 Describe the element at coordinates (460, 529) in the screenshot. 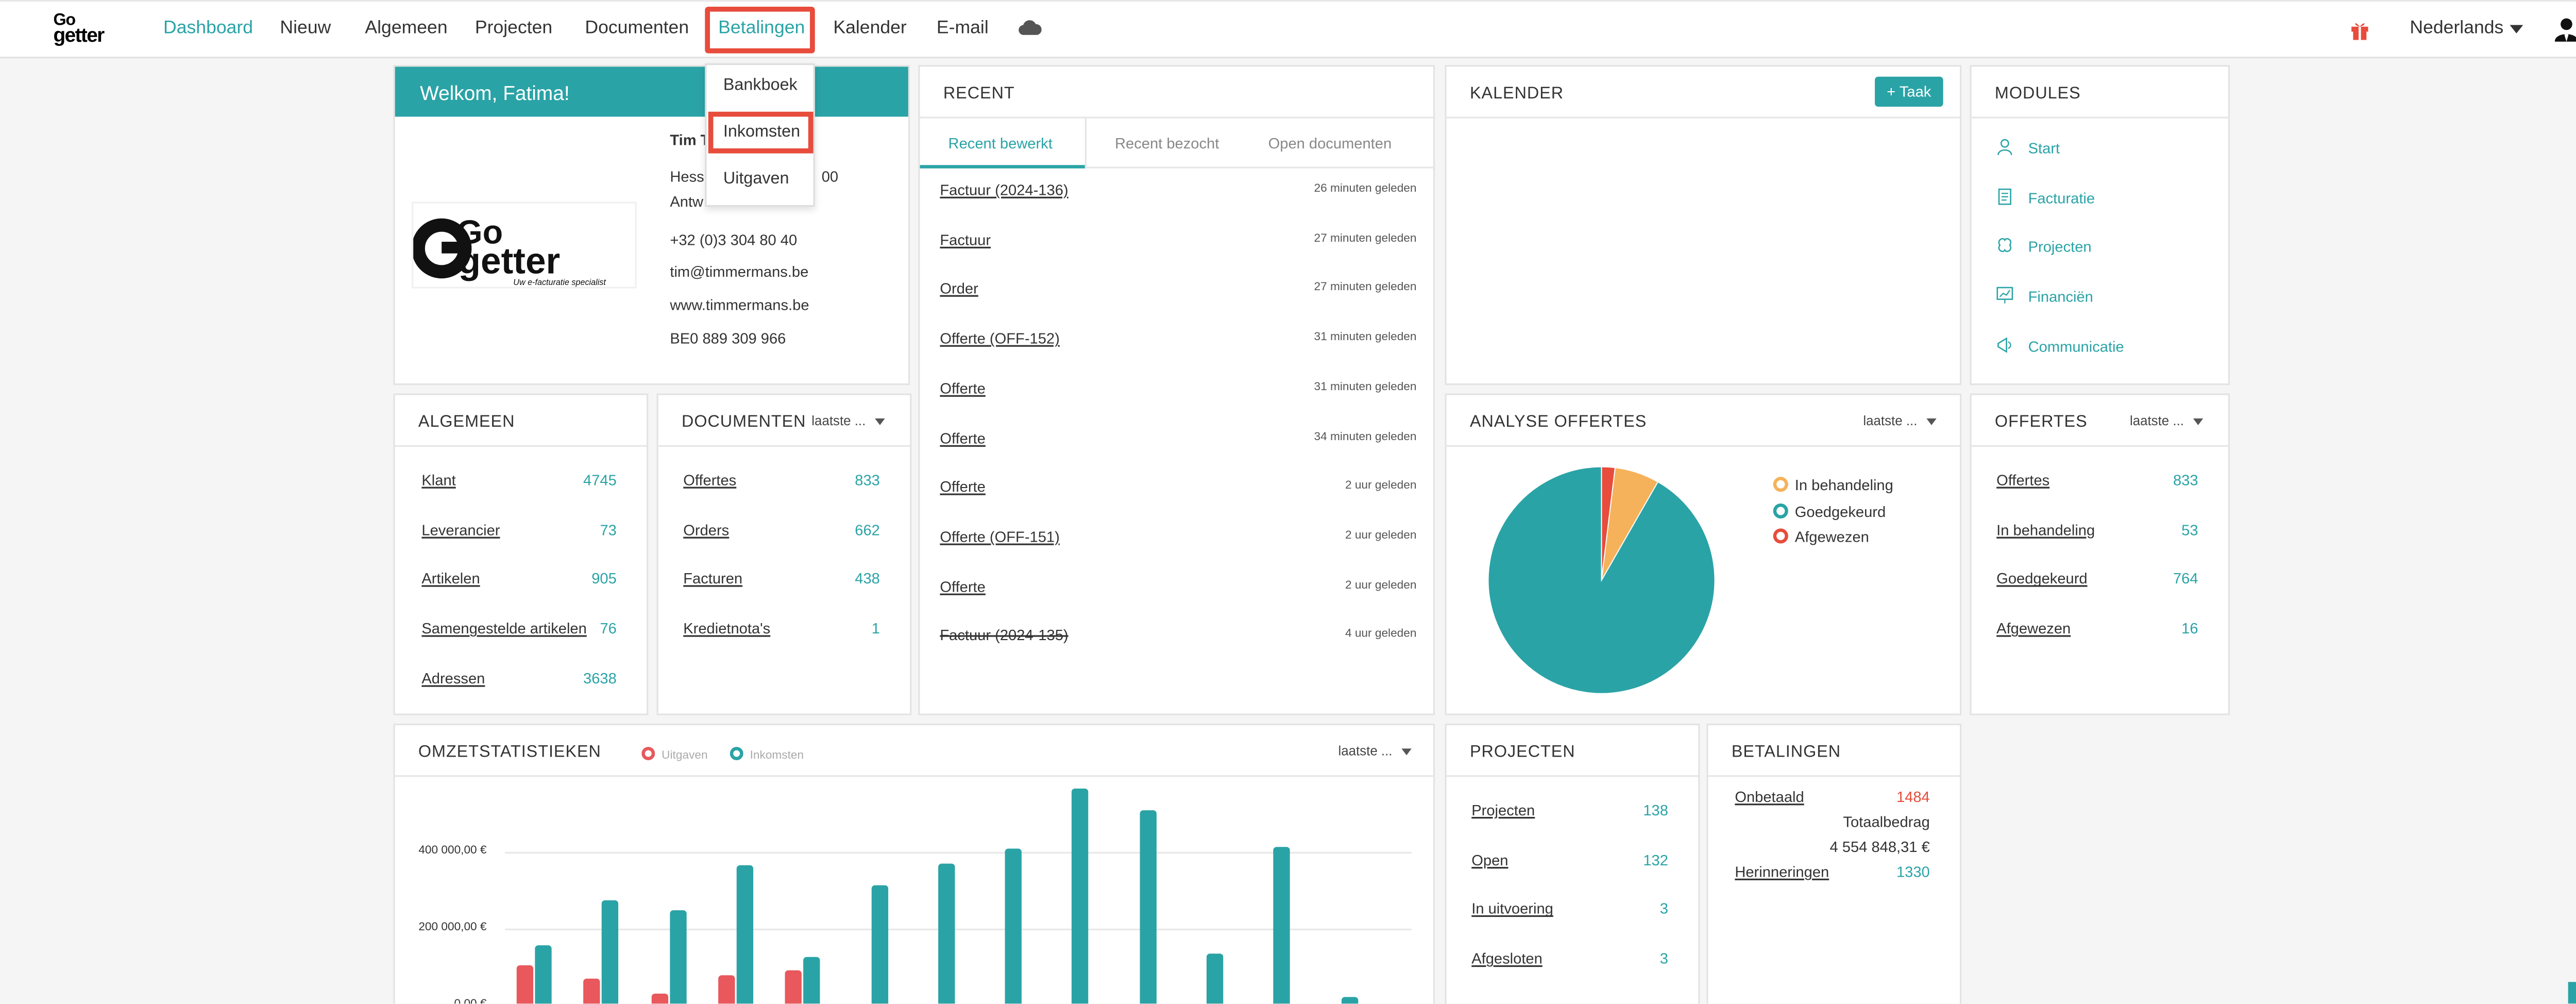

I see `algemeen-row-link: Leverancier` at that location.